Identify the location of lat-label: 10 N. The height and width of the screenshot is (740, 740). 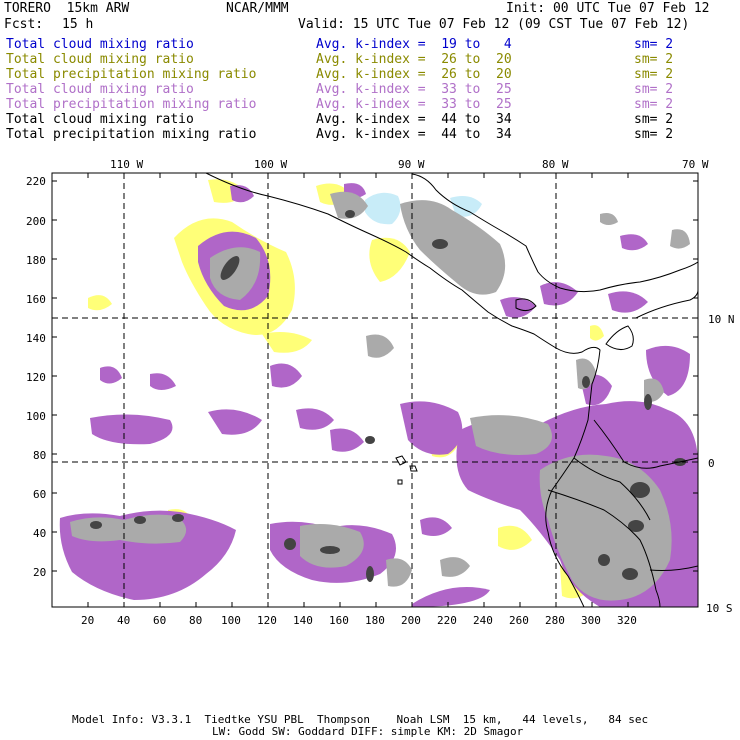
(721, 319).